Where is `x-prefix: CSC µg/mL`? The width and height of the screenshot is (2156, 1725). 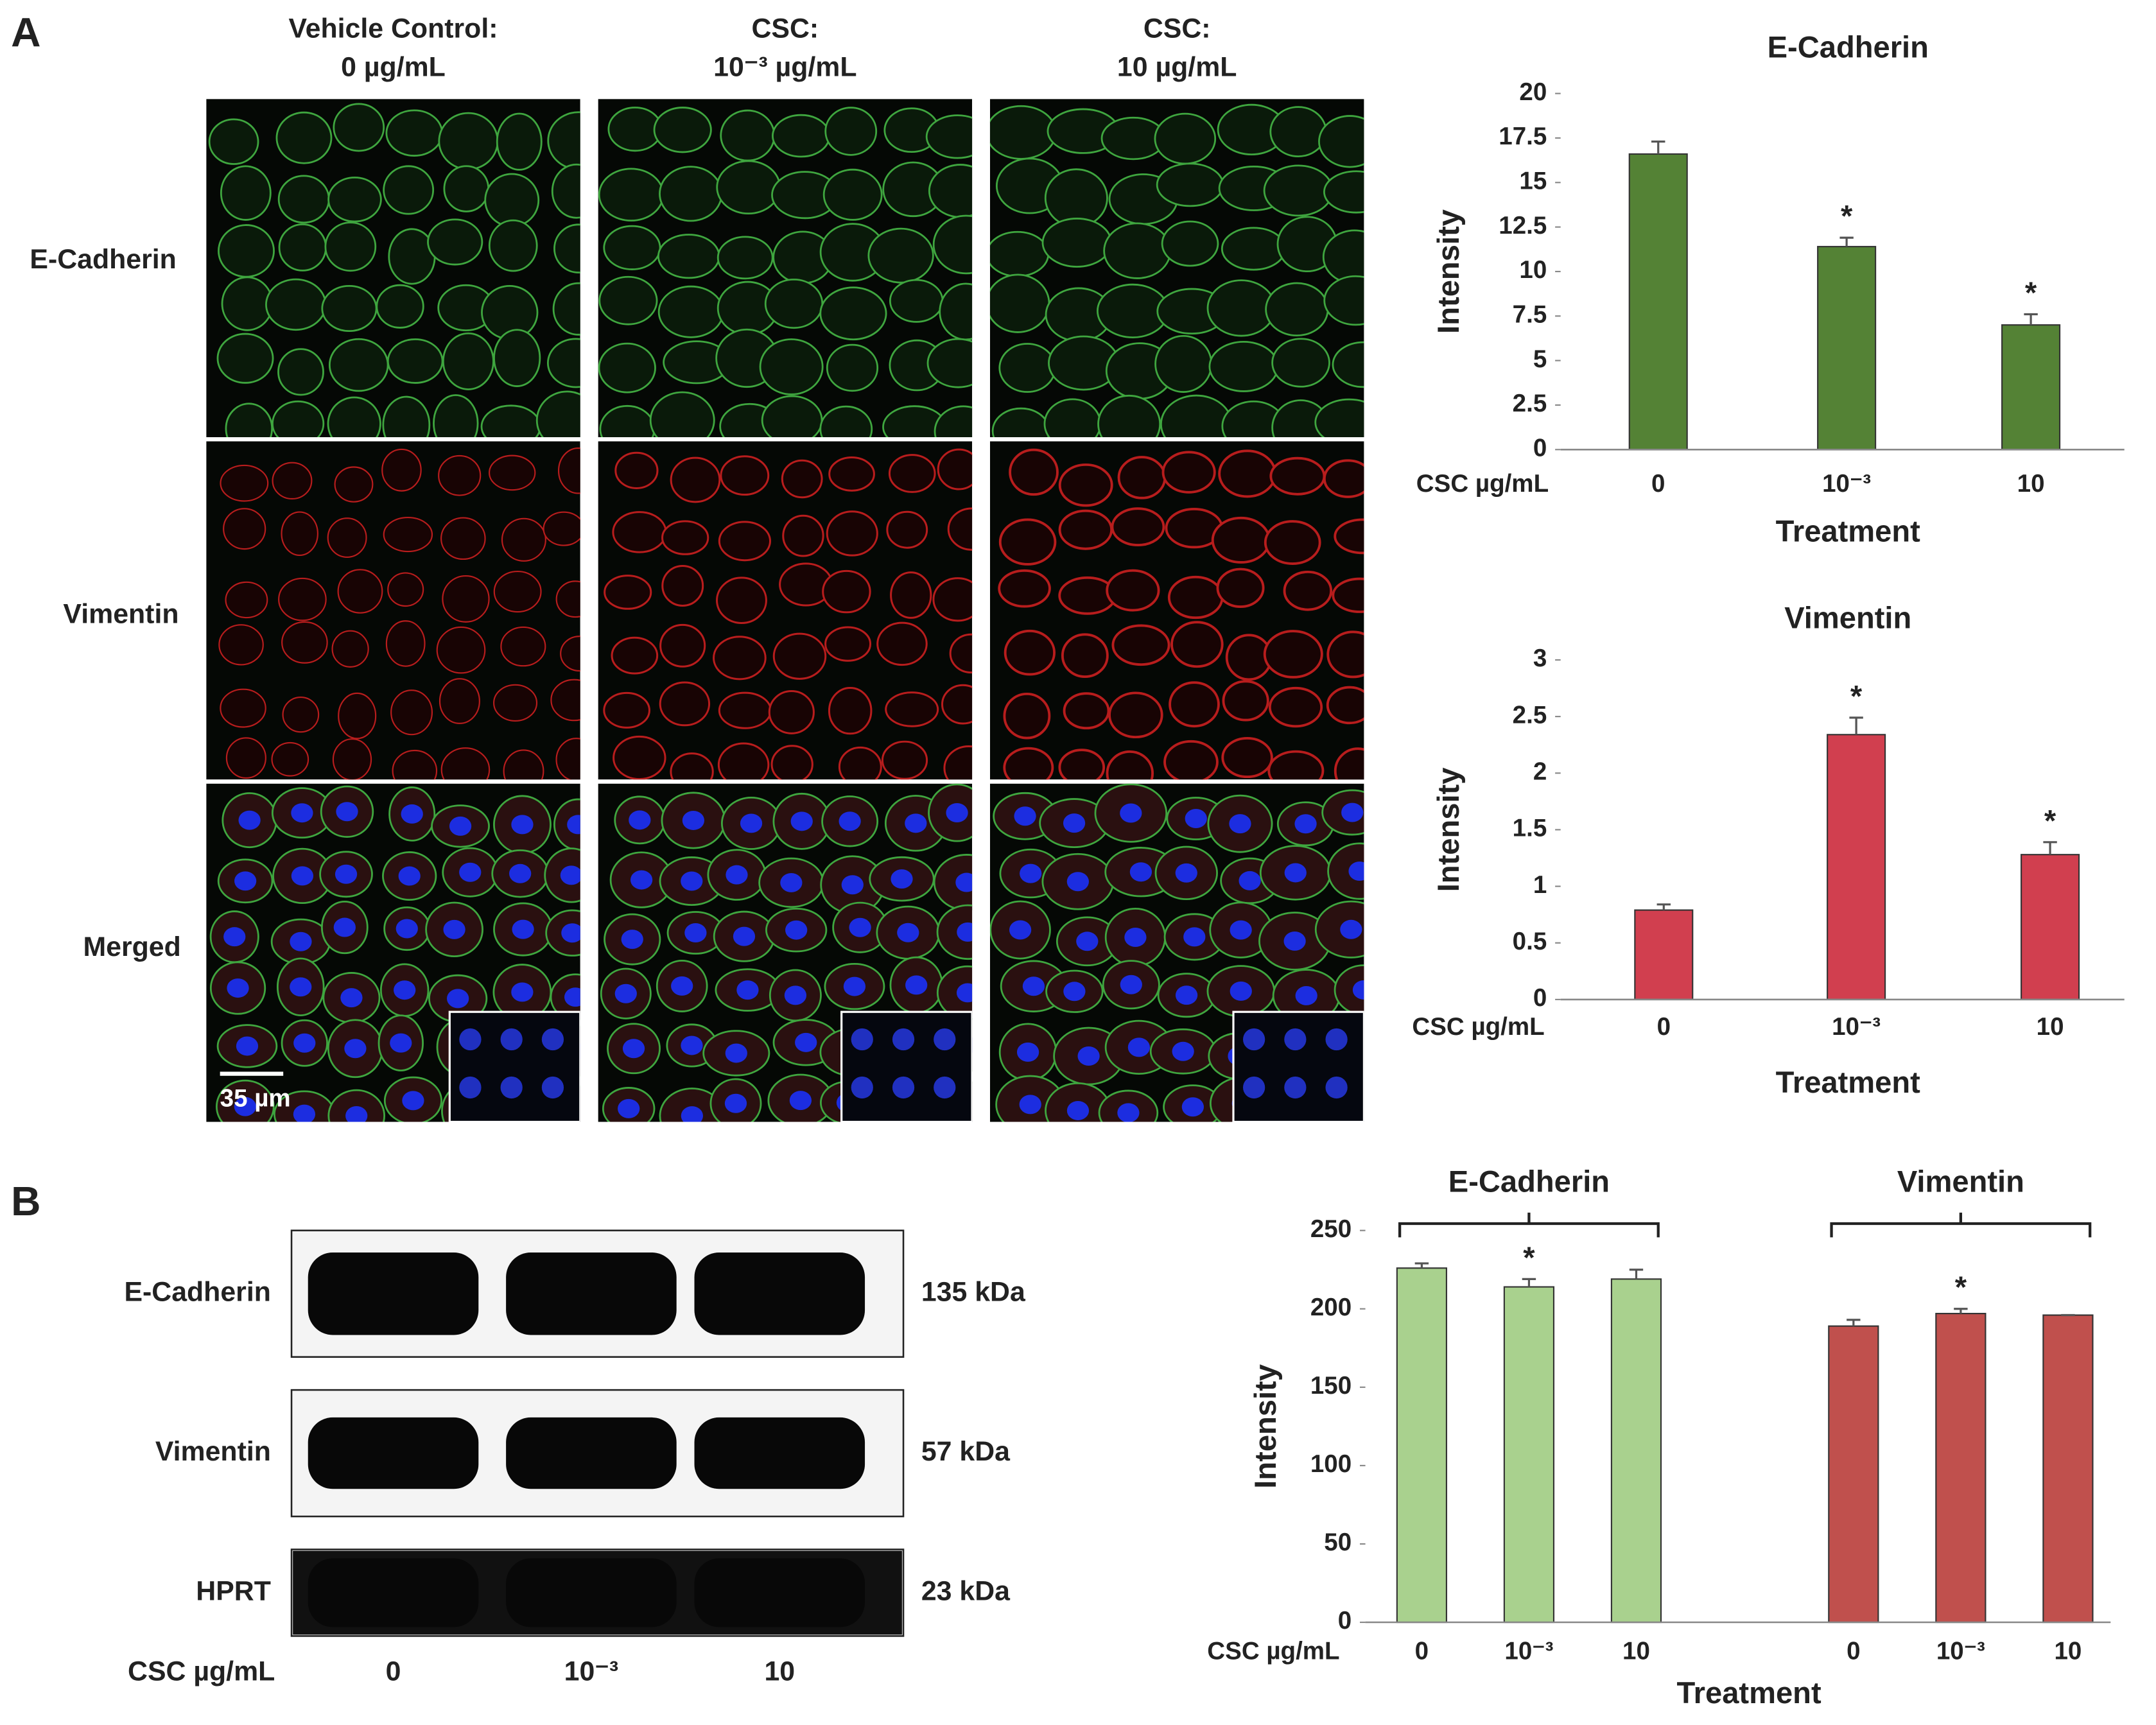
x-prefix: CSC µg/mL is located at coordinates (1478, 1027).